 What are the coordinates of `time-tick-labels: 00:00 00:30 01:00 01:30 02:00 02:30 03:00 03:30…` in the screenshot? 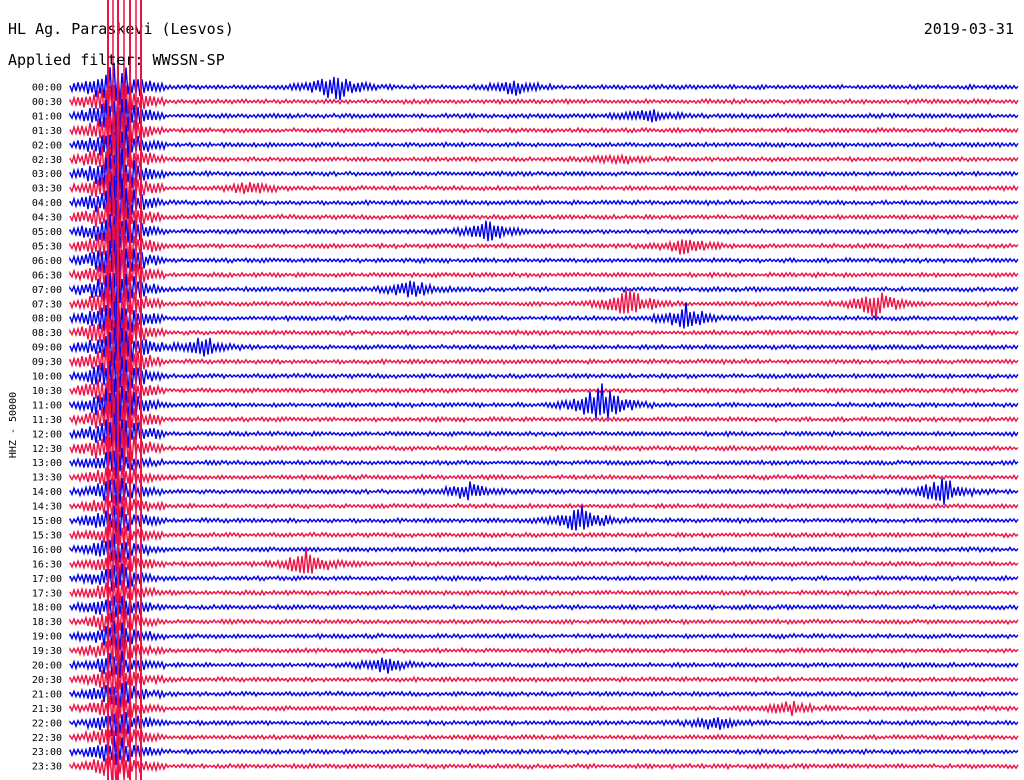 It's located at (47, 428).